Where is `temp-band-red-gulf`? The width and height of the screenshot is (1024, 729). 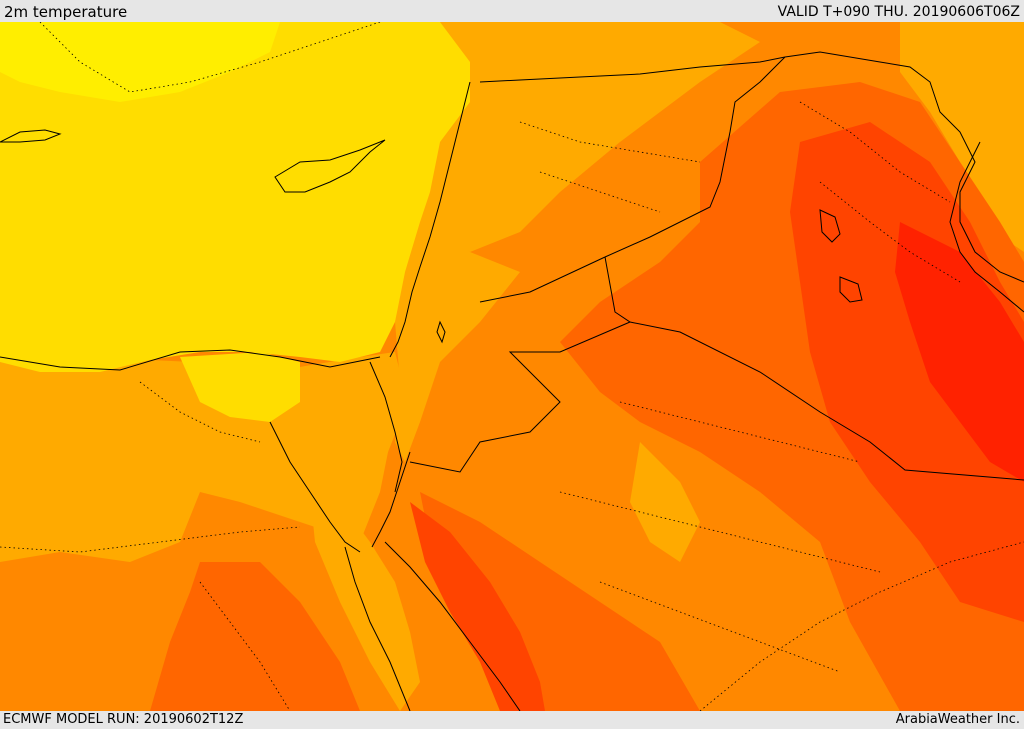
temp-band-red-gulf is located at coordinates (959, 352).